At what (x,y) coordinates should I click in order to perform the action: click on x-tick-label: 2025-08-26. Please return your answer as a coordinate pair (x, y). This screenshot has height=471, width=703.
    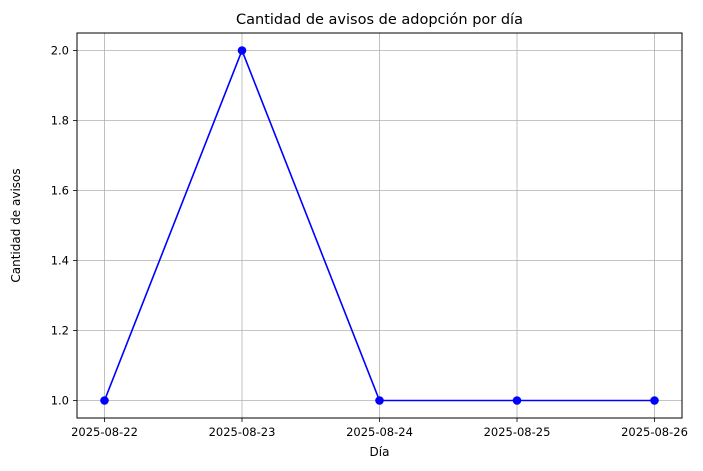
    Looking at the image, I should click on (654, 432).